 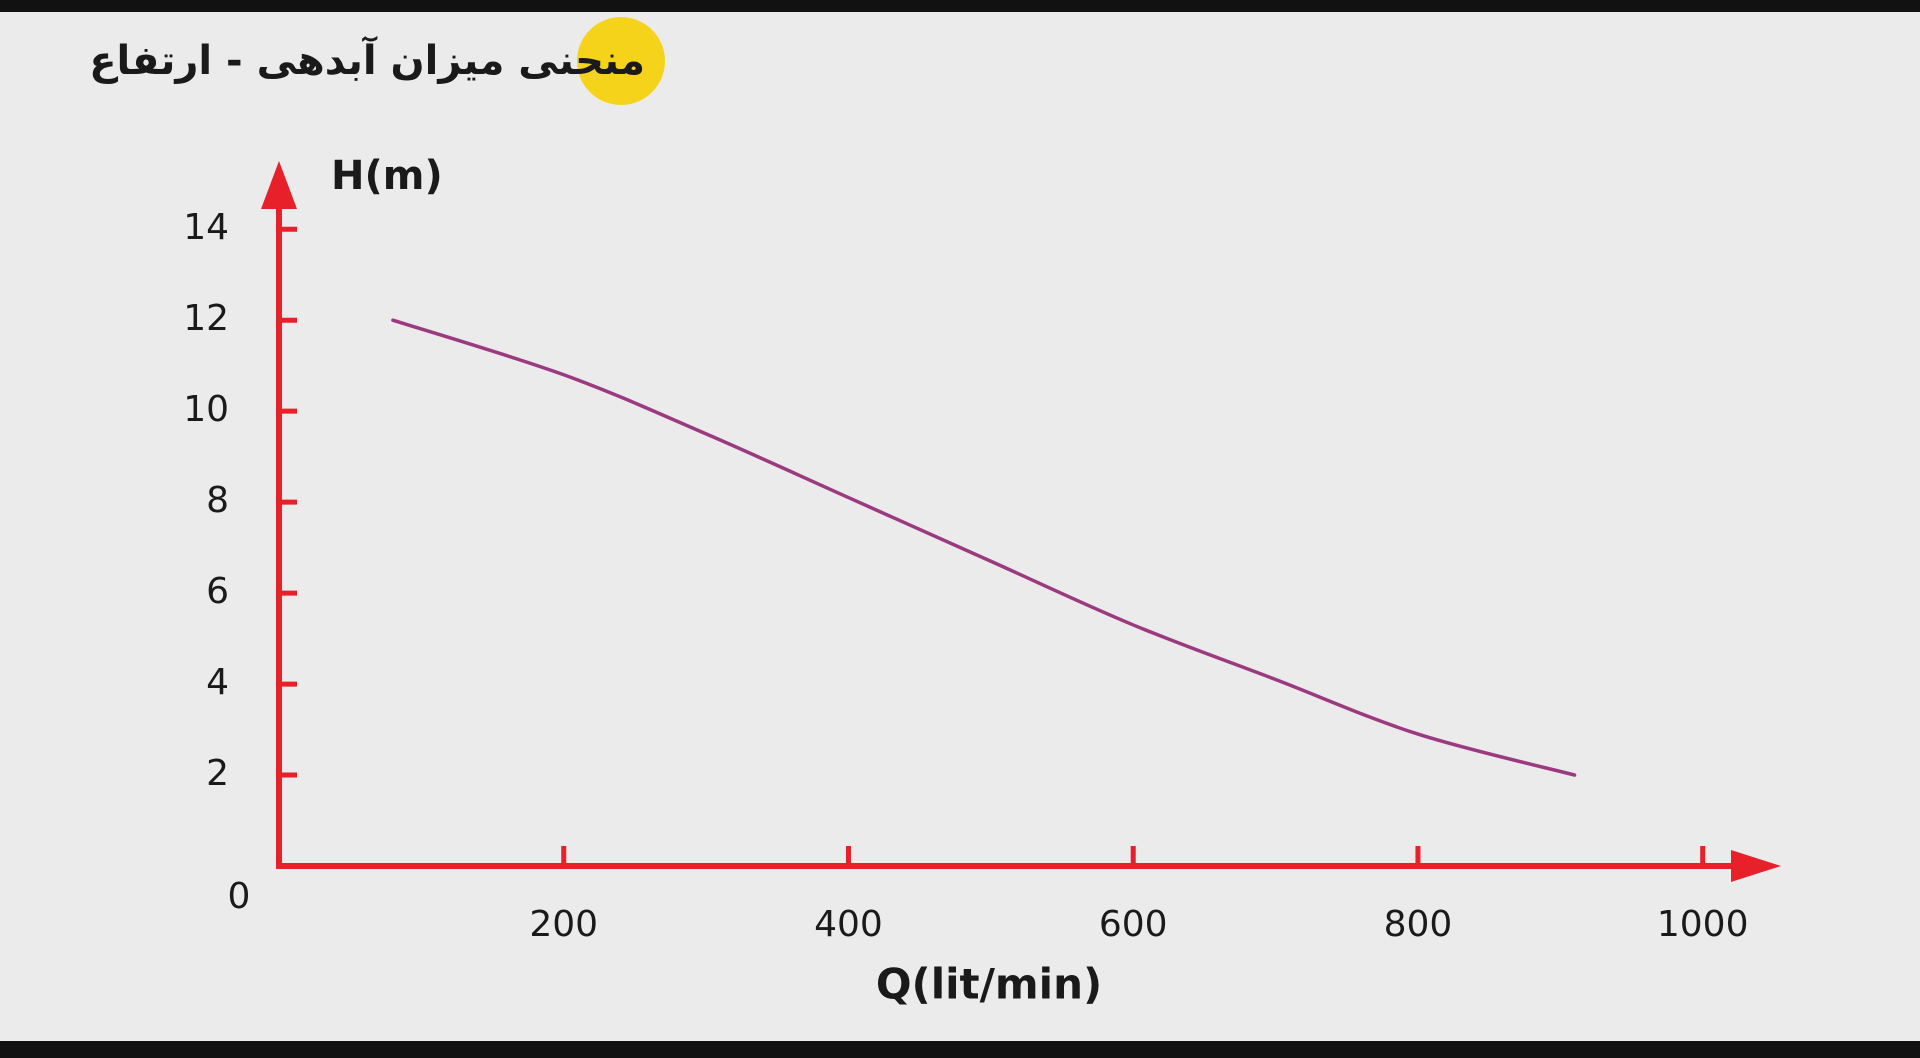 What do you see at coordinates (239, 896) in the screenshot?
I see `y-tick-label: 0` at bounding box center [239, 896].